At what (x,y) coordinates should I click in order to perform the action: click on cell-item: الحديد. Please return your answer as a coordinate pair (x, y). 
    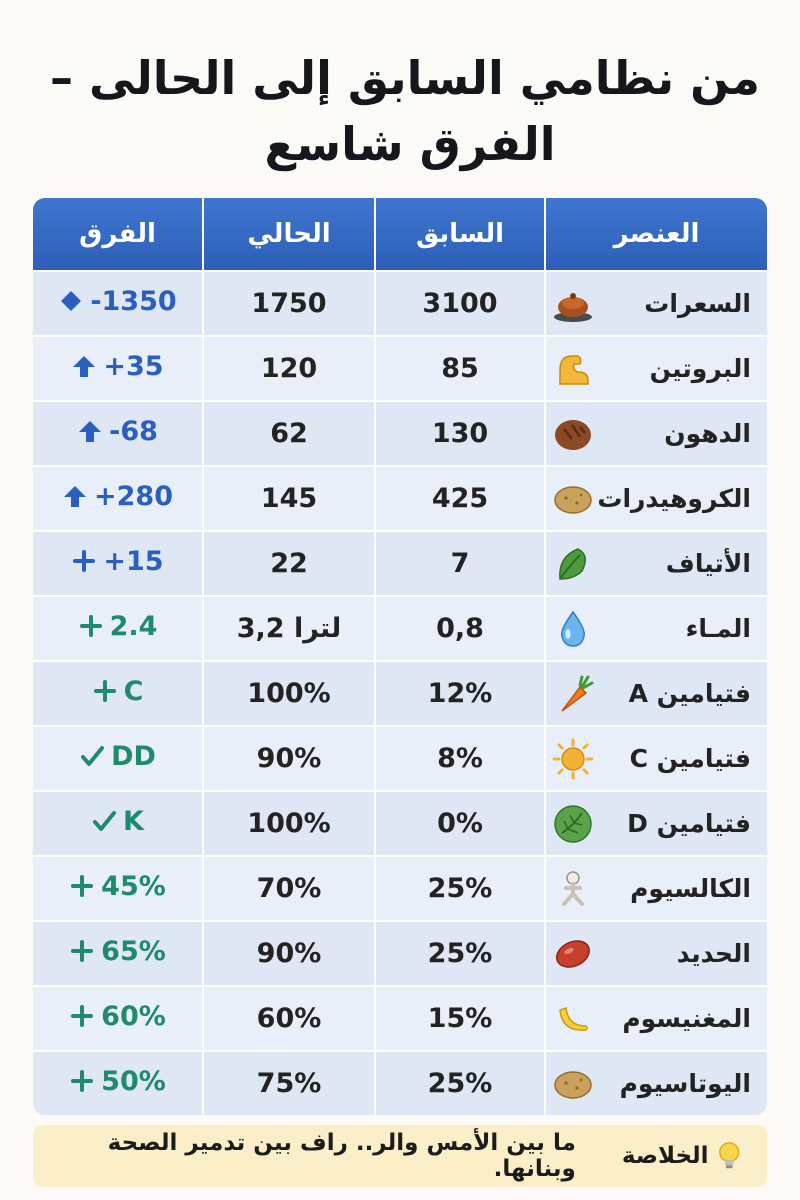
    Looking at the image, I should click on (655, 953).